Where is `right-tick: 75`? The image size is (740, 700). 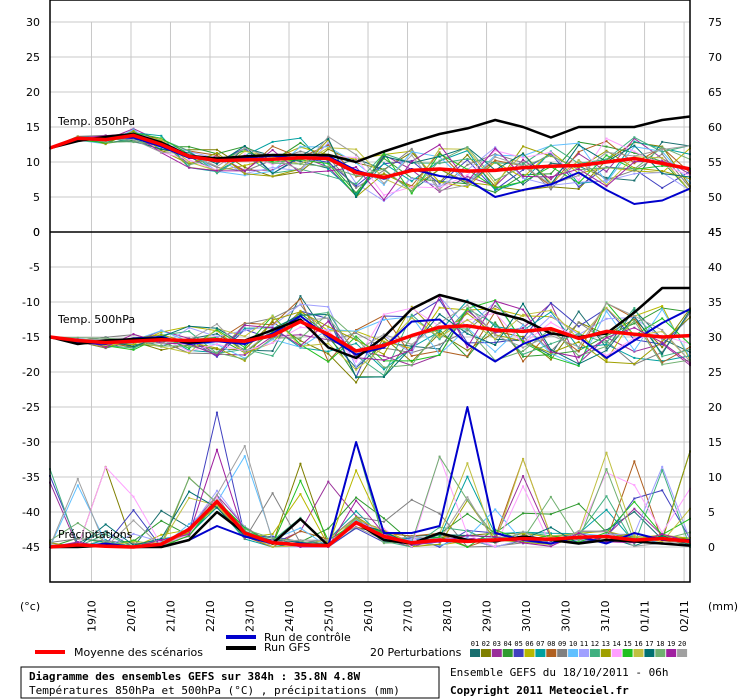
right-tick: 75 is located at coordinates (715, 22).